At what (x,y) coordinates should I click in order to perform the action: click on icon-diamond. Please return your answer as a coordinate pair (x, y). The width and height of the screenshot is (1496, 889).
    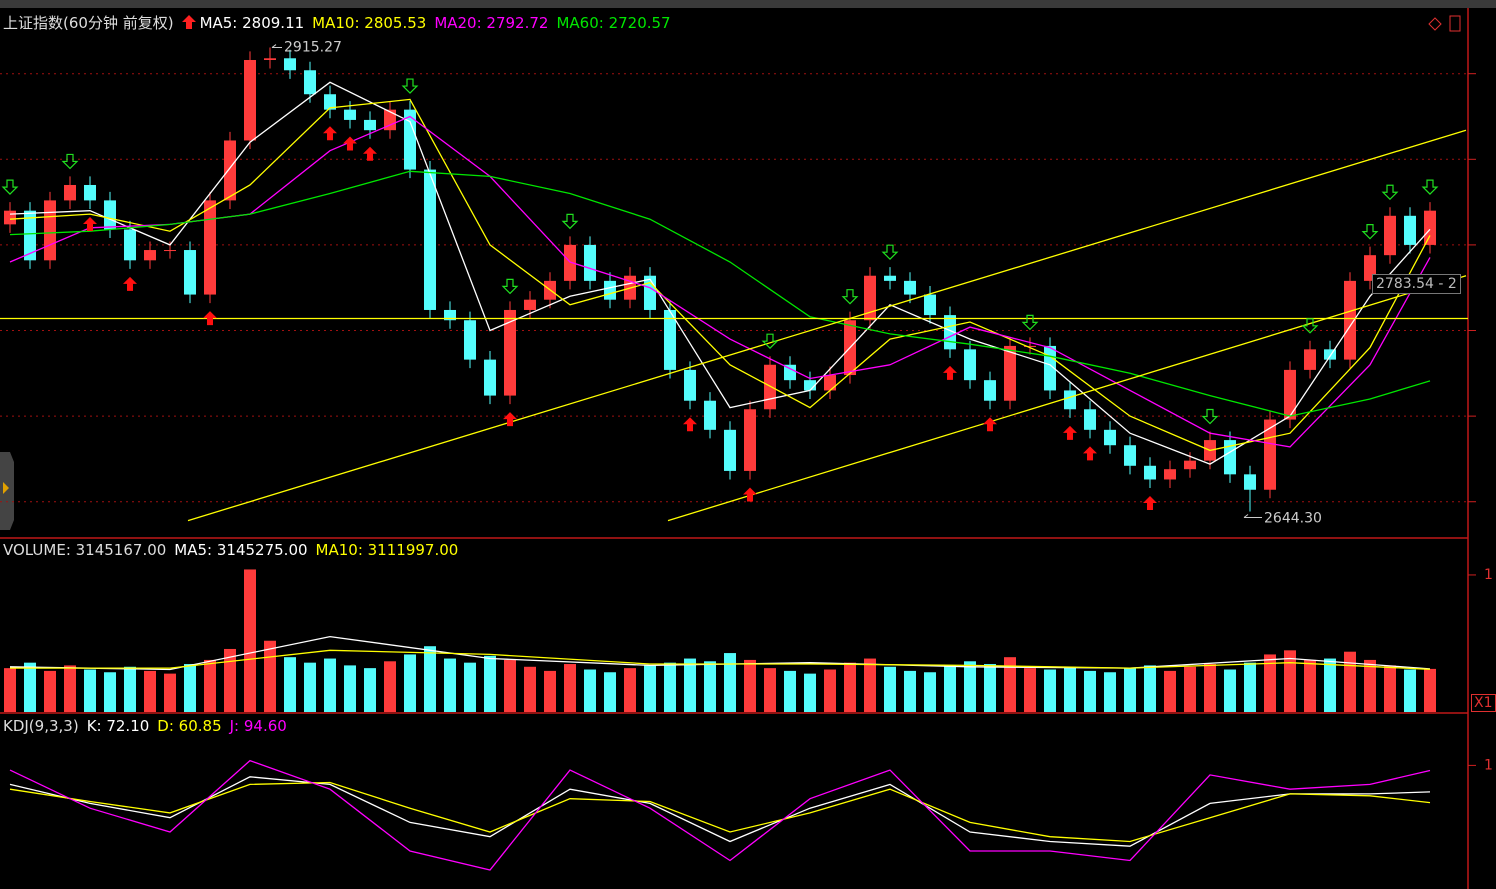
    Looking at the image, I should click on (1435, 24).